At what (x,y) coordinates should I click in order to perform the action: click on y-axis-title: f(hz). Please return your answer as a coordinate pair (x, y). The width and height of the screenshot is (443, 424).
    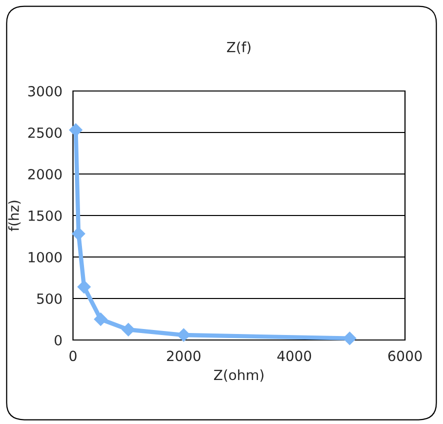
    Looking at the image, I should click on (14, 216).